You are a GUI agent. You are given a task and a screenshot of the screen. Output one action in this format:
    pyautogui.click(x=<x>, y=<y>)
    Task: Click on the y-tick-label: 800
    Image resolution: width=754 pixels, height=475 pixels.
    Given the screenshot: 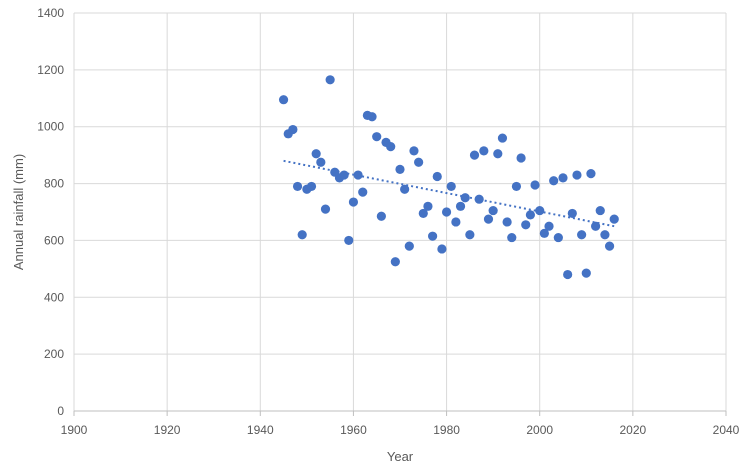 What is the action you would take?
    pyautogui.click(x=54, y=184)
    